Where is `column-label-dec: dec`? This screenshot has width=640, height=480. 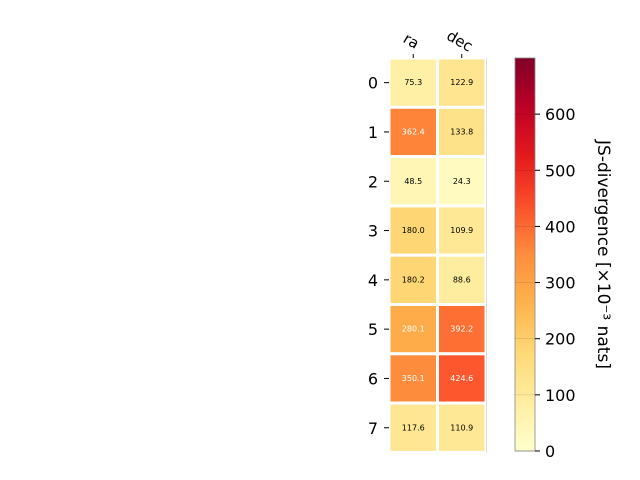
column-label-dec: dec is located at coordinates (460, 40).